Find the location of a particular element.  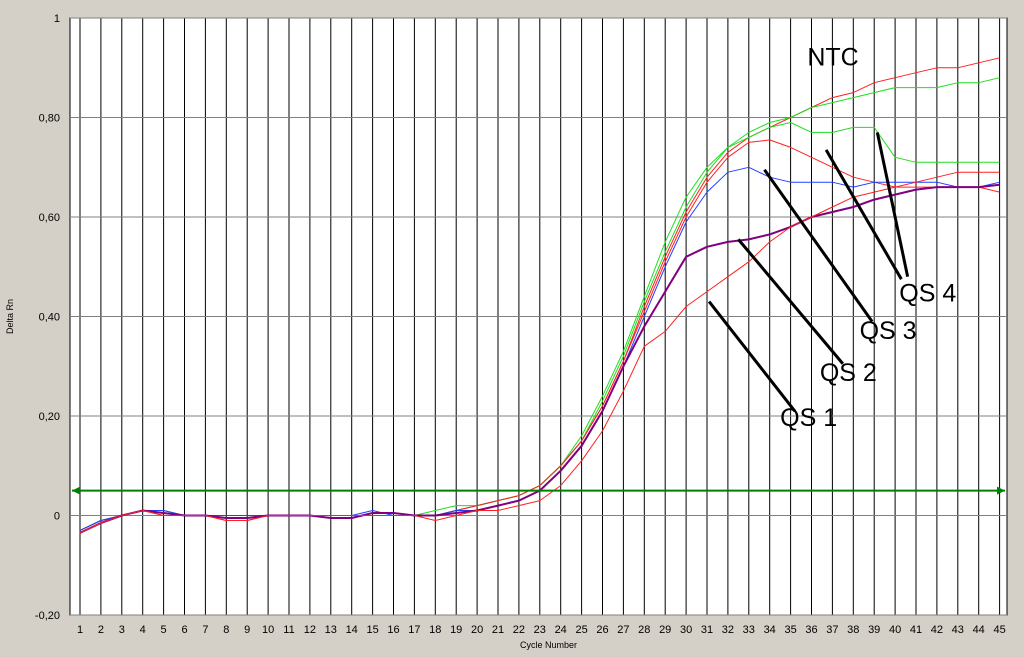

x-tick-label: 42 is located at coordinates (937, 630).